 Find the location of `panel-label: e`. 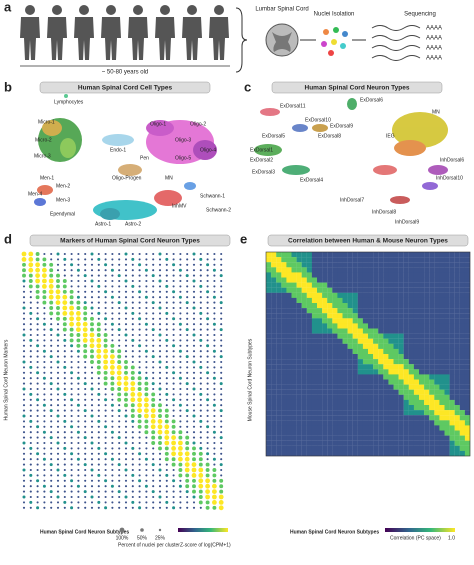

panel-label: e is located at coordinates (243, 238).